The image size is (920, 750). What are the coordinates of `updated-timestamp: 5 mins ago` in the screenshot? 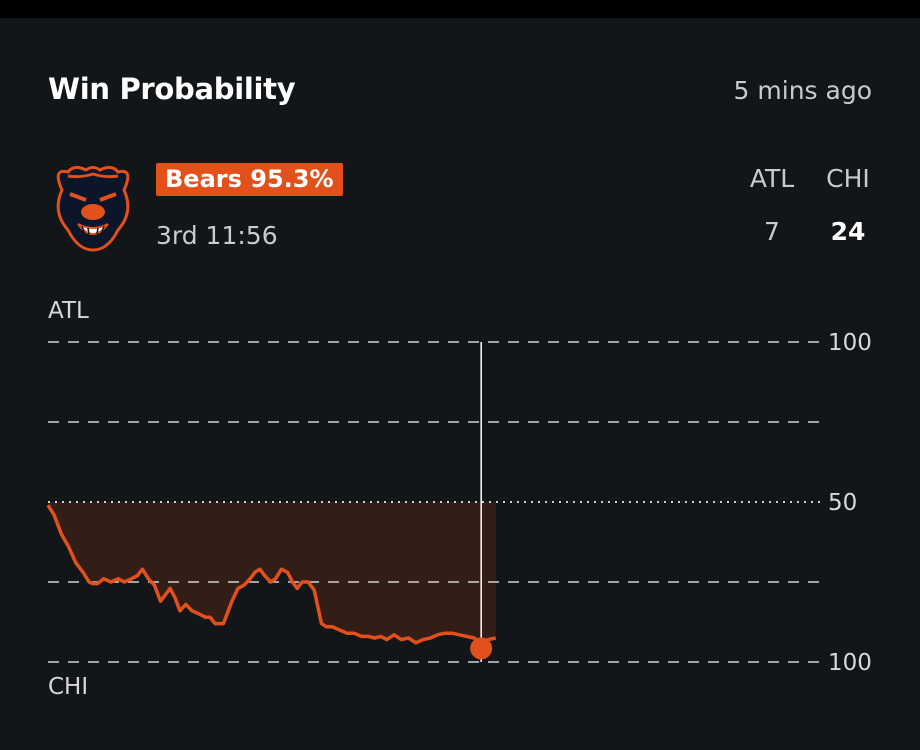 It's located at (802, 90).